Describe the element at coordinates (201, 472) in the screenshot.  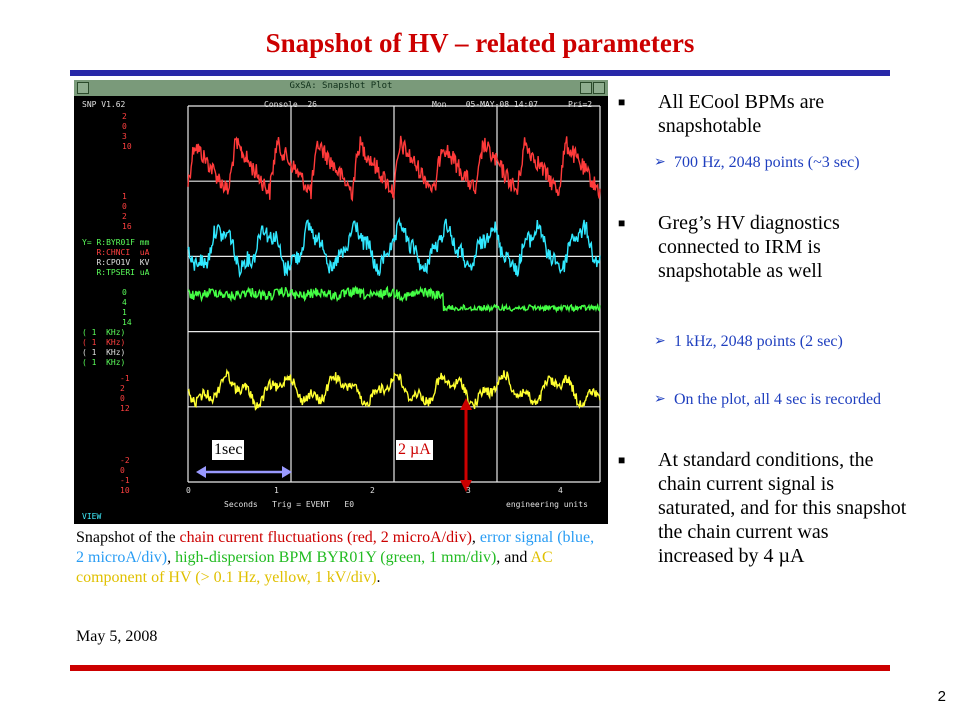
I see `one-sec-arrow-left-head` at that location.